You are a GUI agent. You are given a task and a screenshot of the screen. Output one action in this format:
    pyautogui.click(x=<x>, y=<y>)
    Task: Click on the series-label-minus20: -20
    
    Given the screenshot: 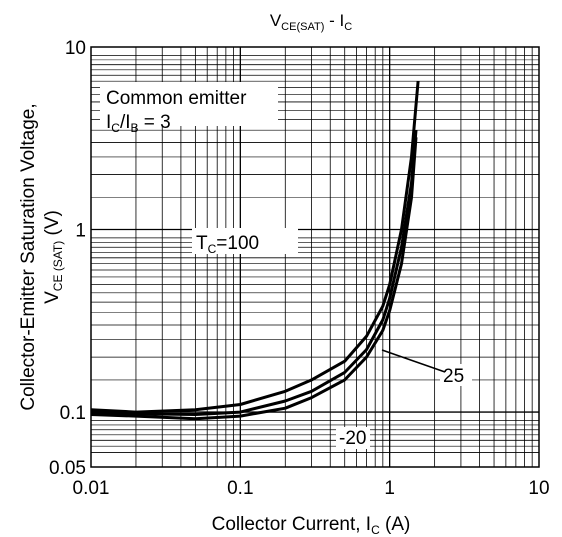 What is the action you would take?
    pyautogui.click(x=352, y=438)
    